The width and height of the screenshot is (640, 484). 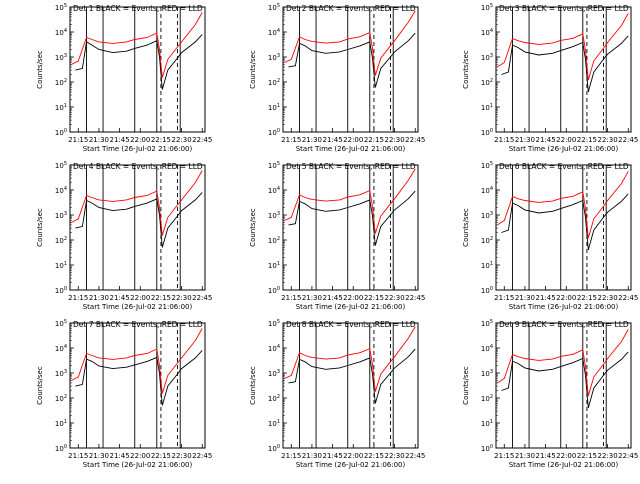 I want to click on panel-title: Det 6 BLACK = Events, RED = LLD, so click(x=564, y=166).